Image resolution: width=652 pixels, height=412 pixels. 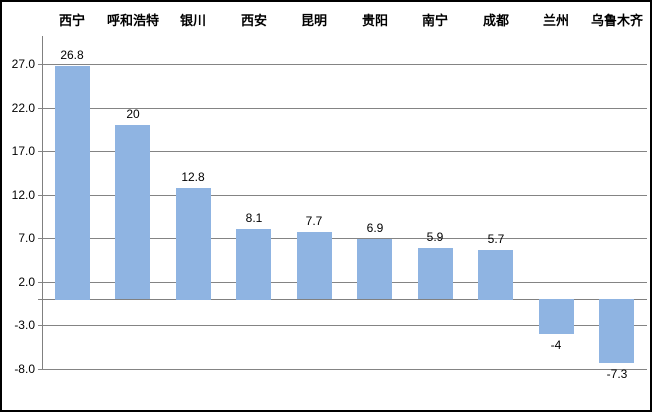 What do you see at coordinates (375, 228) in the screenshot?
I see `value-label-贵阳: 6.9` at bounding box center [375, 228].